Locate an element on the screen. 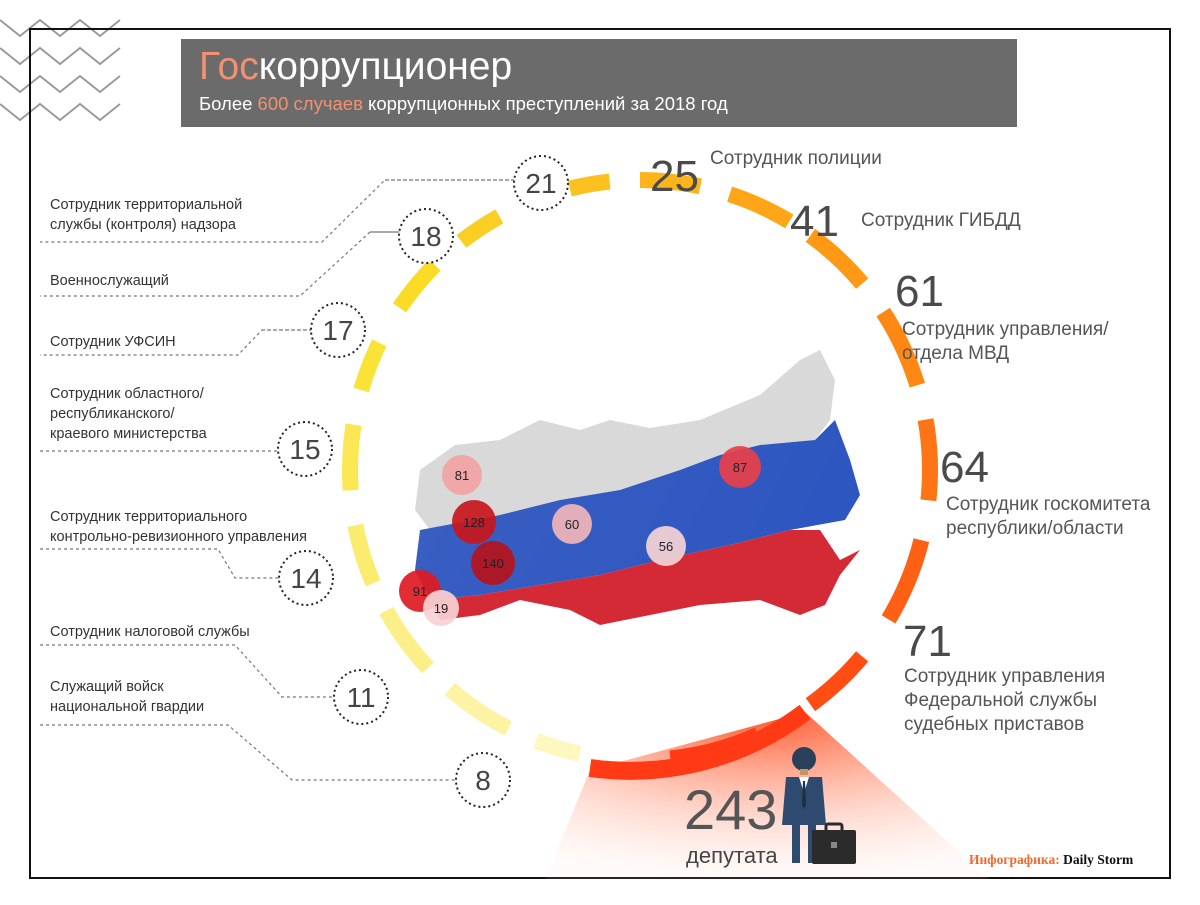 This screenshot has width=1200, height=905. deputies-label: депутата is located at coordinates (732, 855).